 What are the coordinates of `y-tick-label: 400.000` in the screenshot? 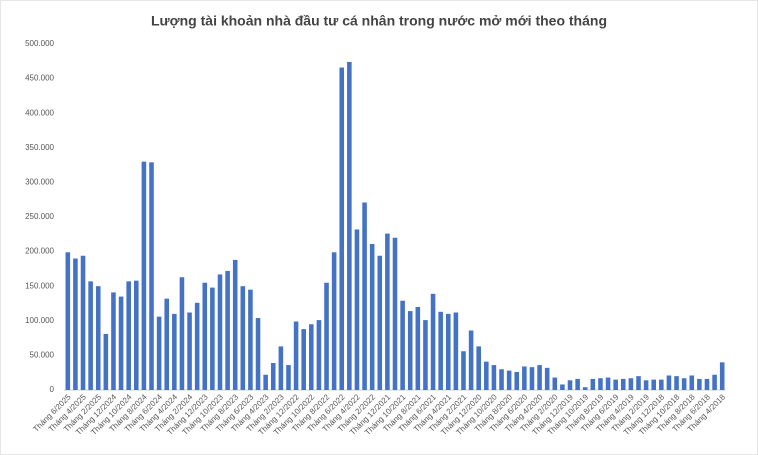 It's located at (39, 112).